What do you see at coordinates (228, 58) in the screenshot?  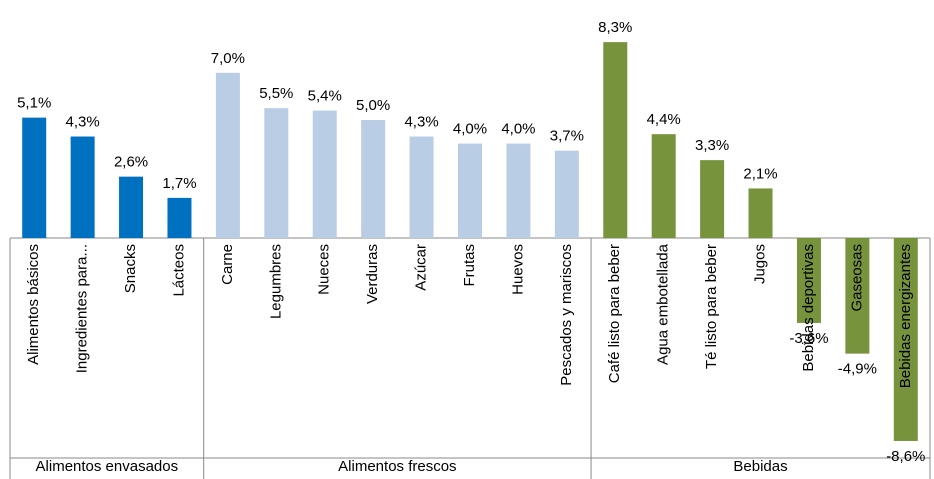 I see `value-label: 7,0%` at bounding box center [228, 58].